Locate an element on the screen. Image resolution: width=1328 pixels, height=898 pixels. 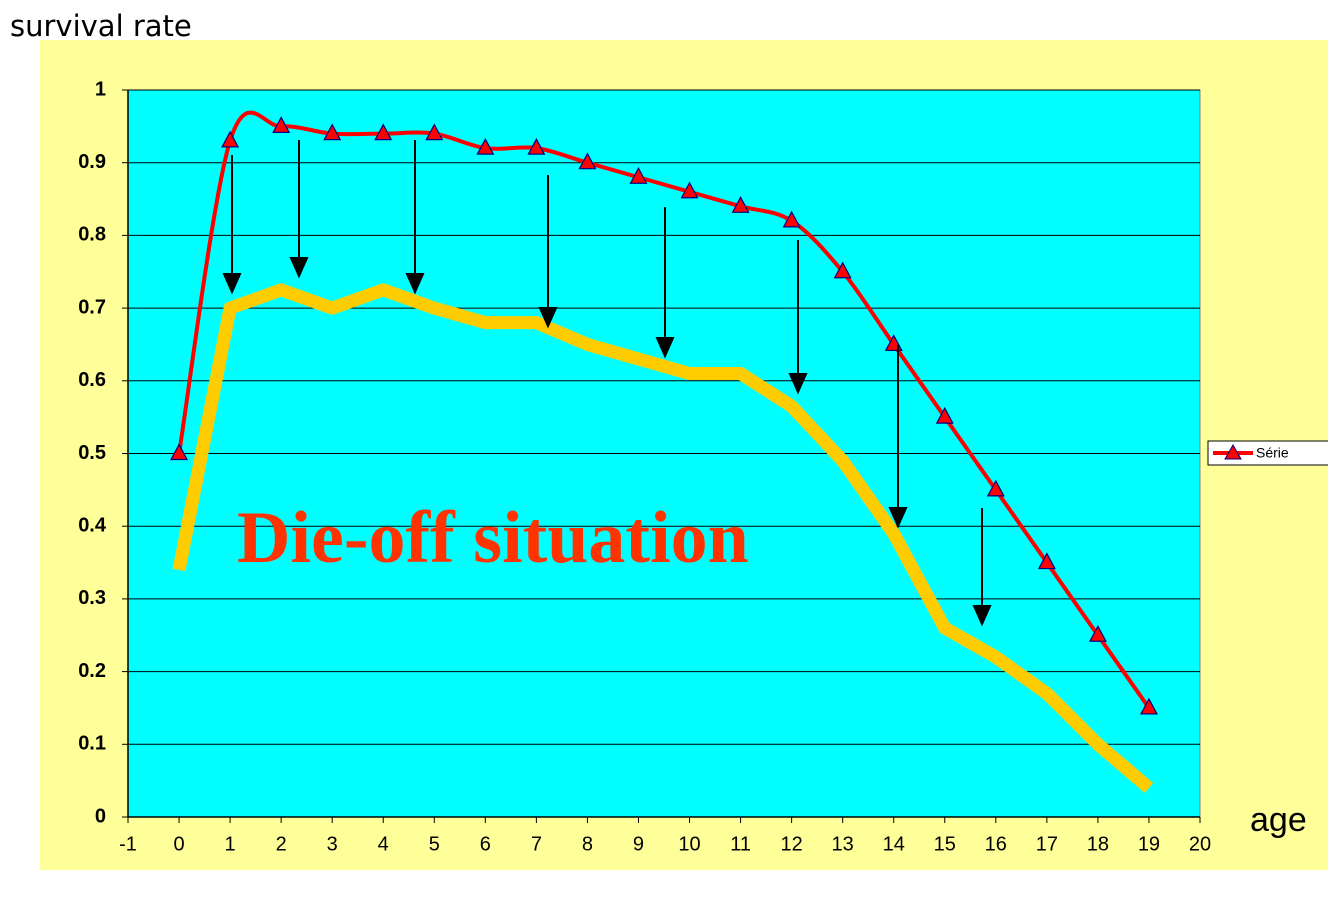
x-tick-label: 4 is located at coordinates (383, 844).